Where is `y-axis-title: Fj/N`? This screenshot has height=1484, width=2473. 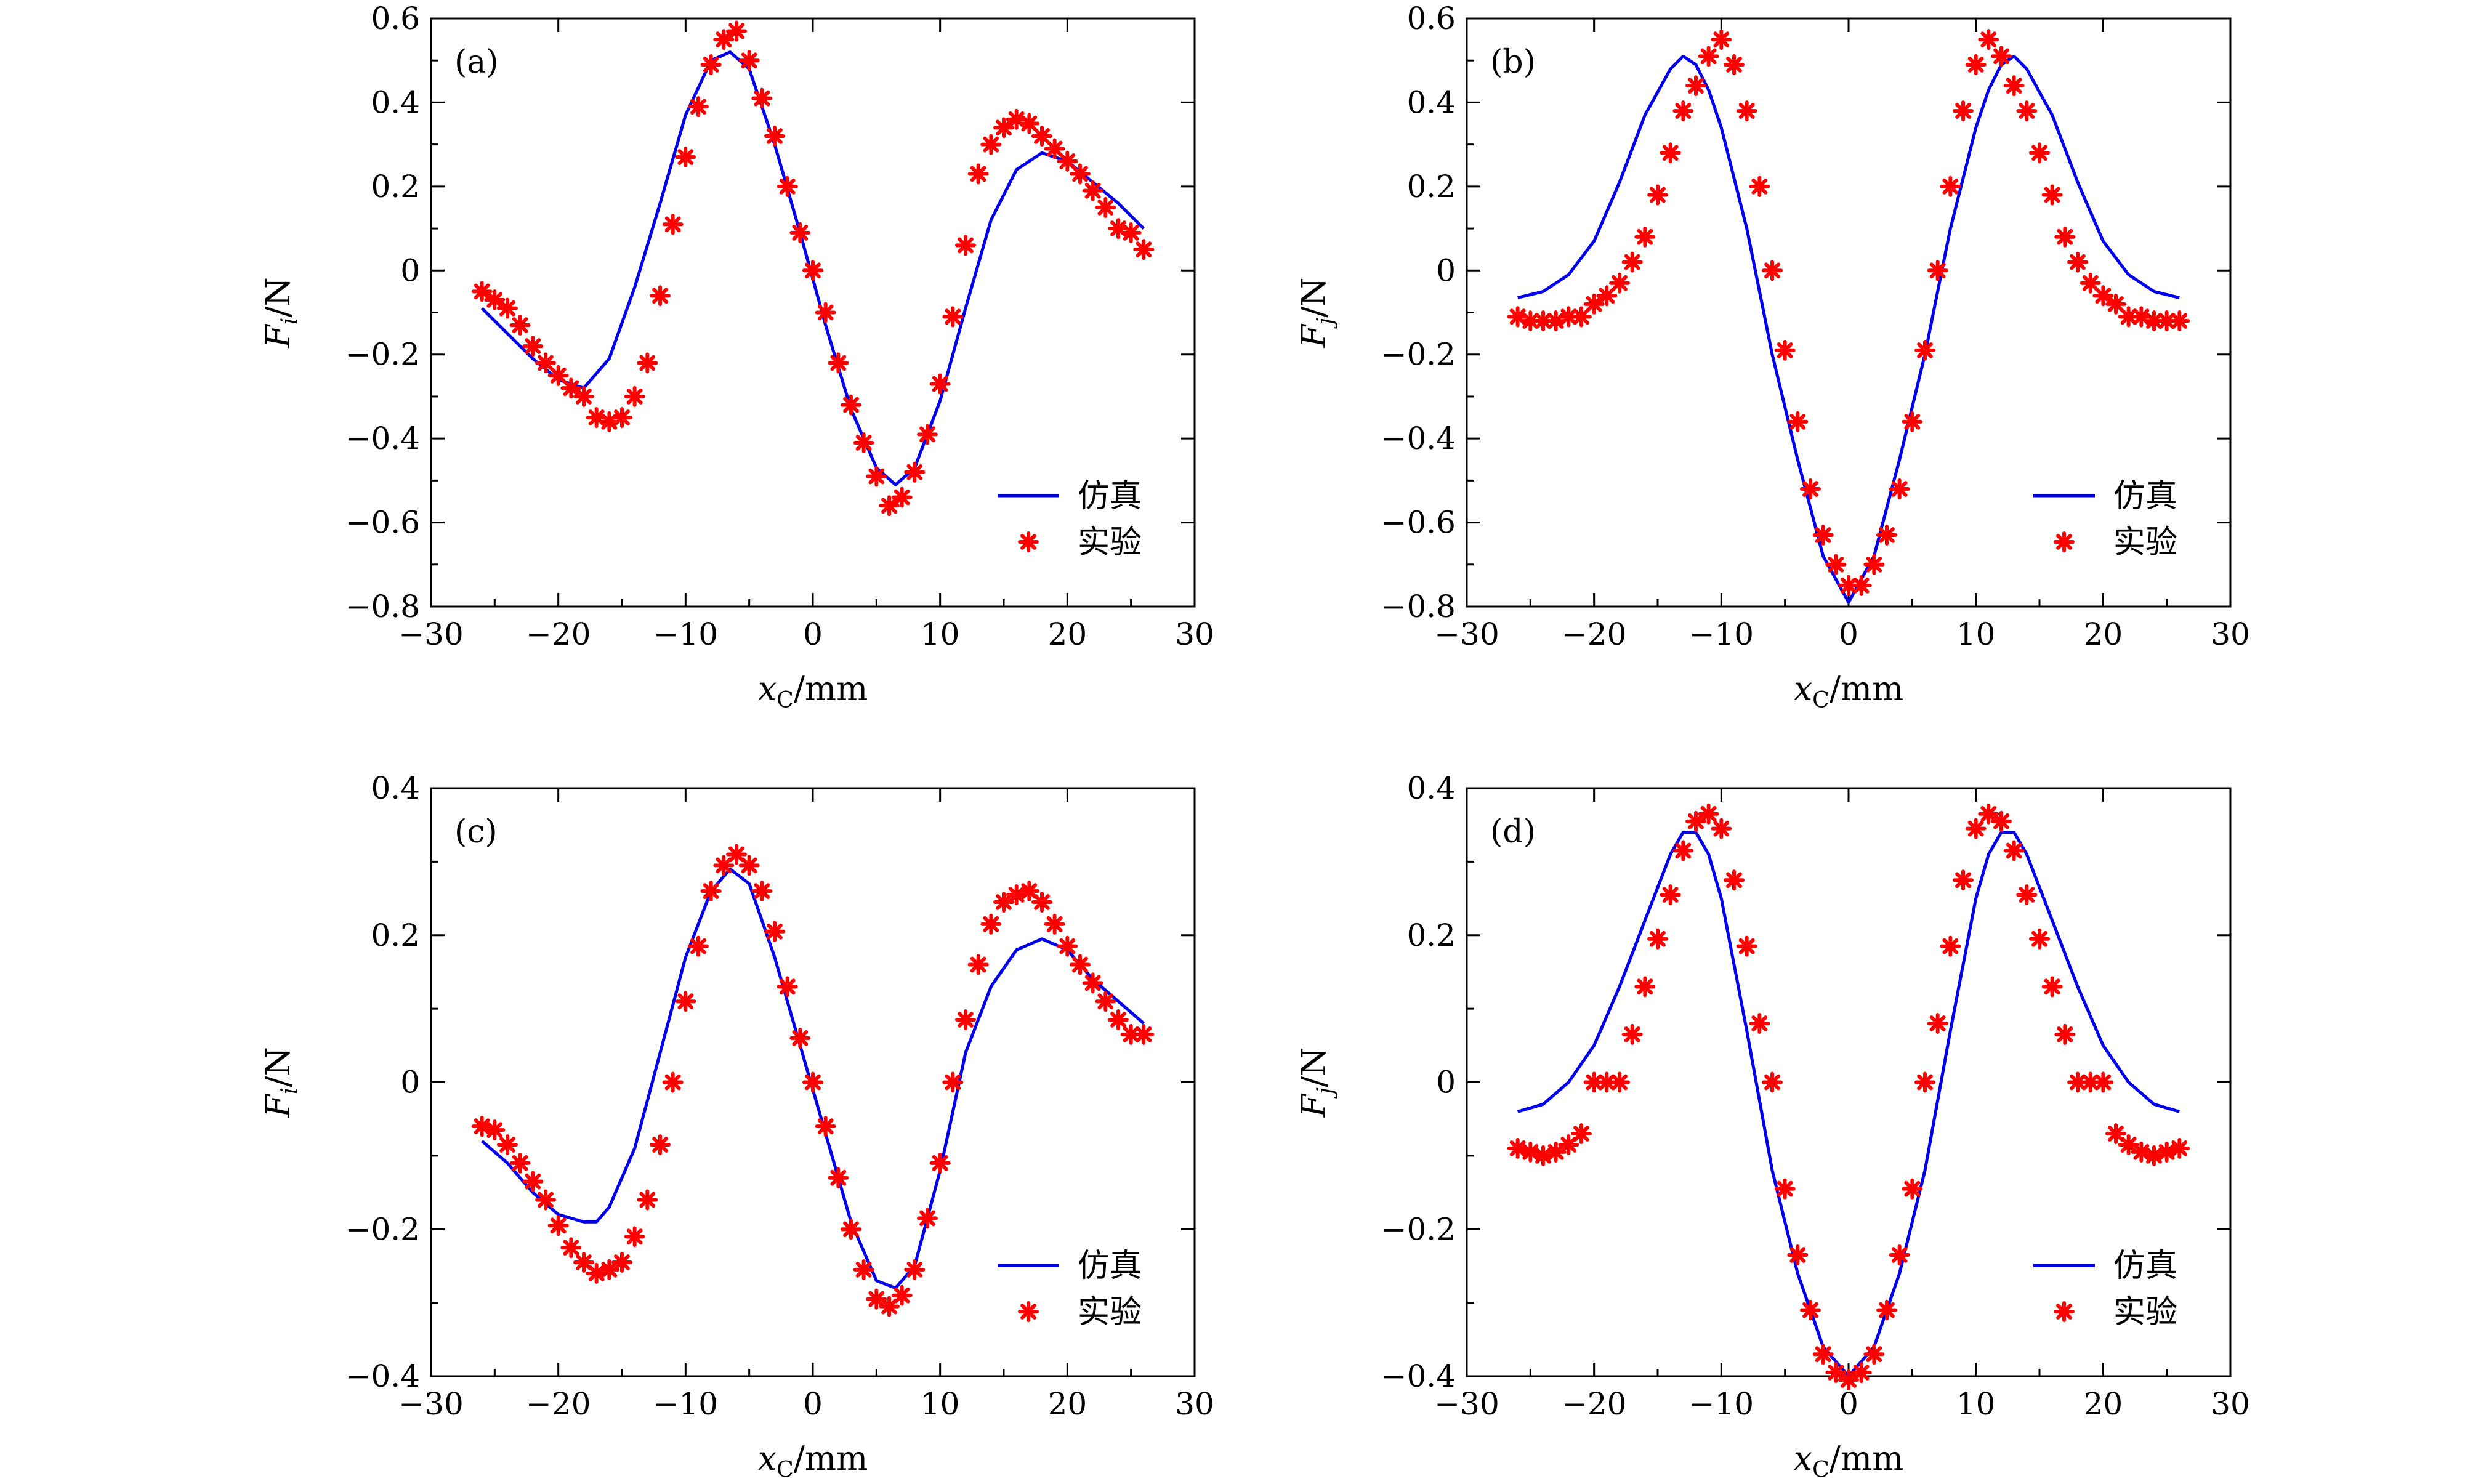 y-axis-title: Fj/N is located at coordinates (1316, 312).